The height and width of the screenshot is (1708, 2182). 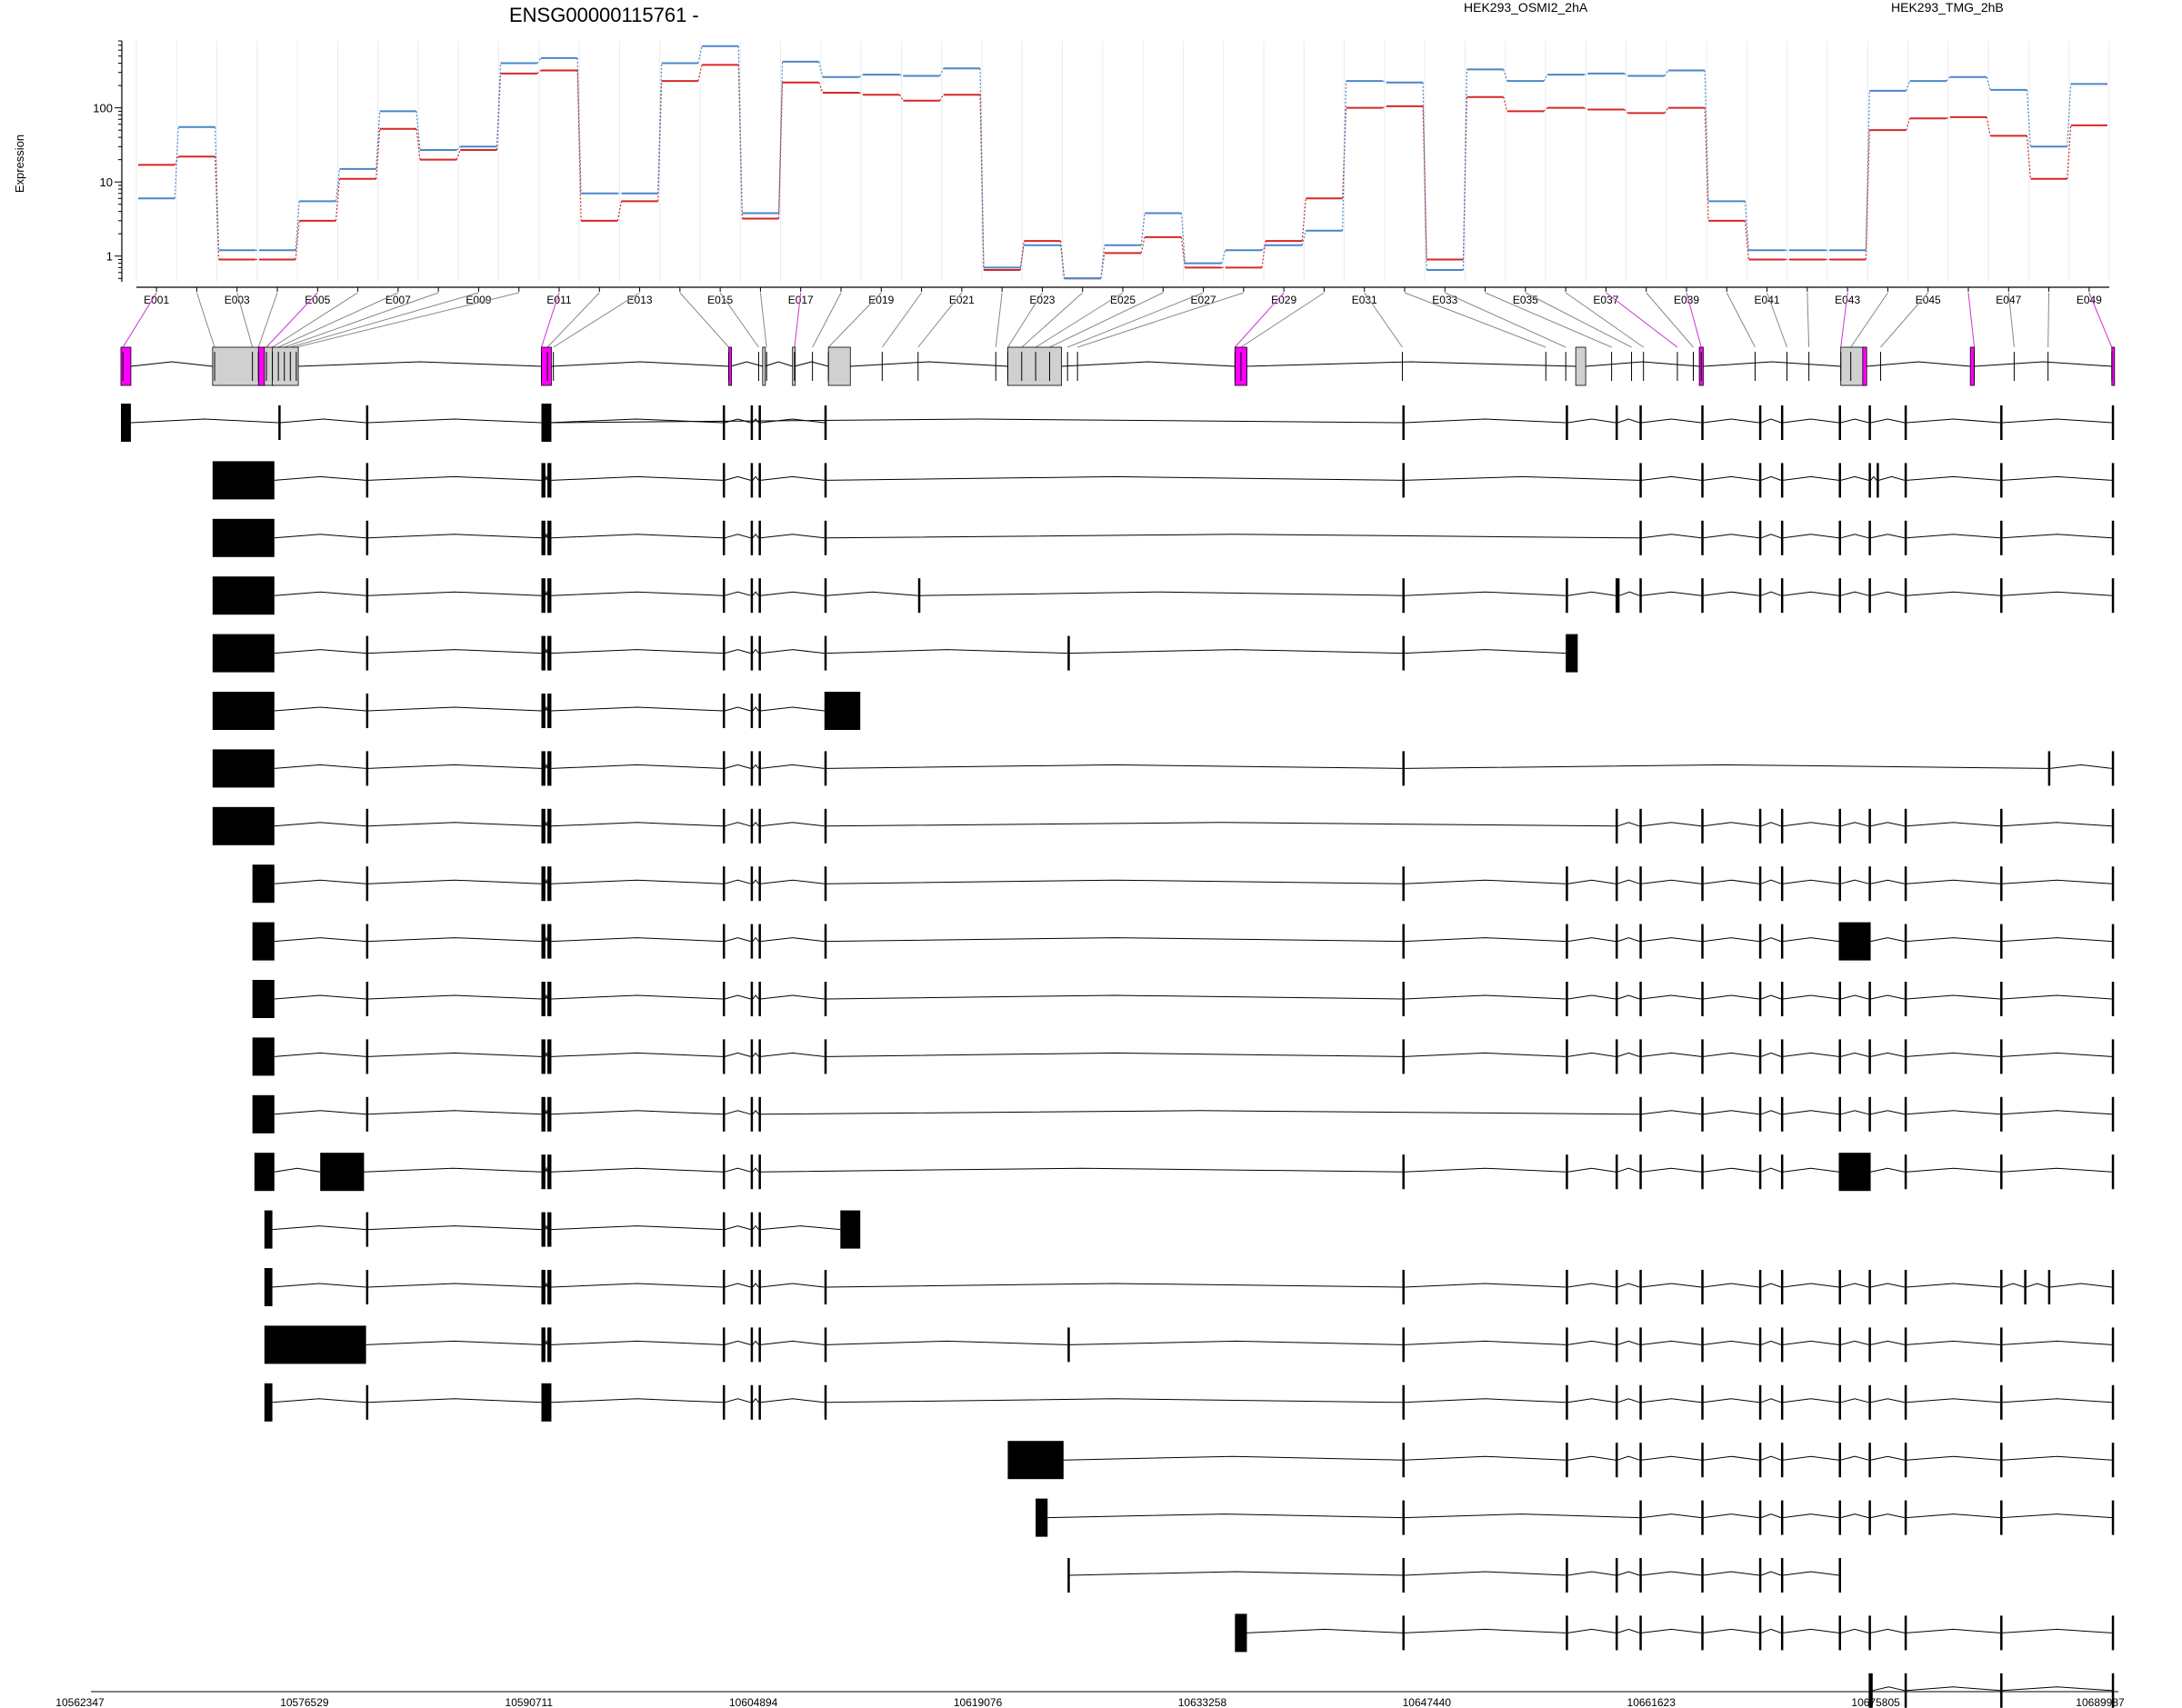 I want to click on exon-tick-label: E025, so click(x=1123, y=300).